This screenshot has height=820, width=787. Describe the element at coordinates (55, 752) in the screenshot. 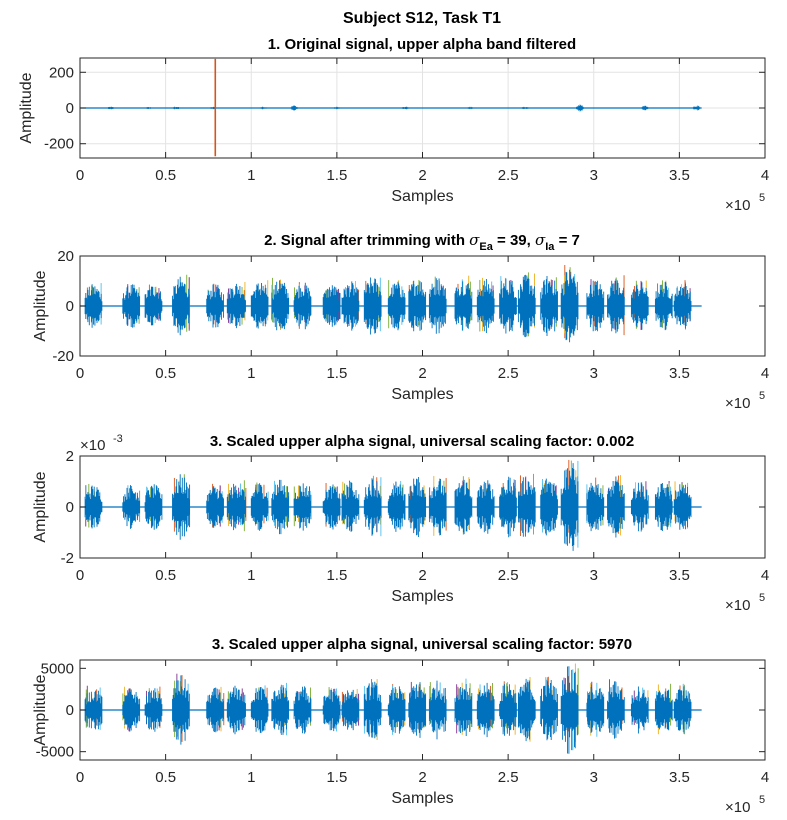

I see `y-tick-label: -5000` at that location.